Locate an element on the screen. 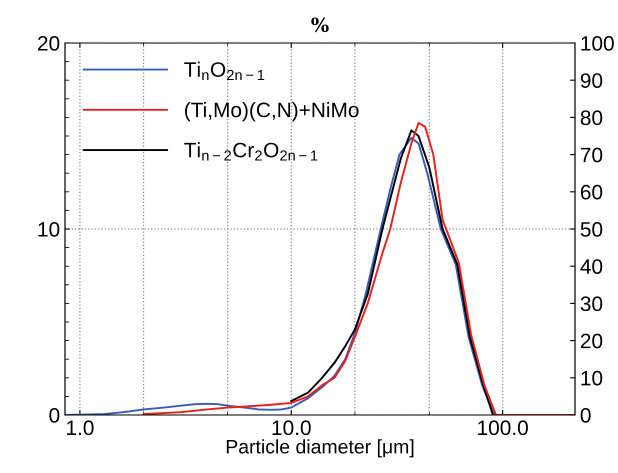 Image resolution: width=618 pixels, height=473 pixels. y2-tick-label: 80 is located at coordinates (591, 118).